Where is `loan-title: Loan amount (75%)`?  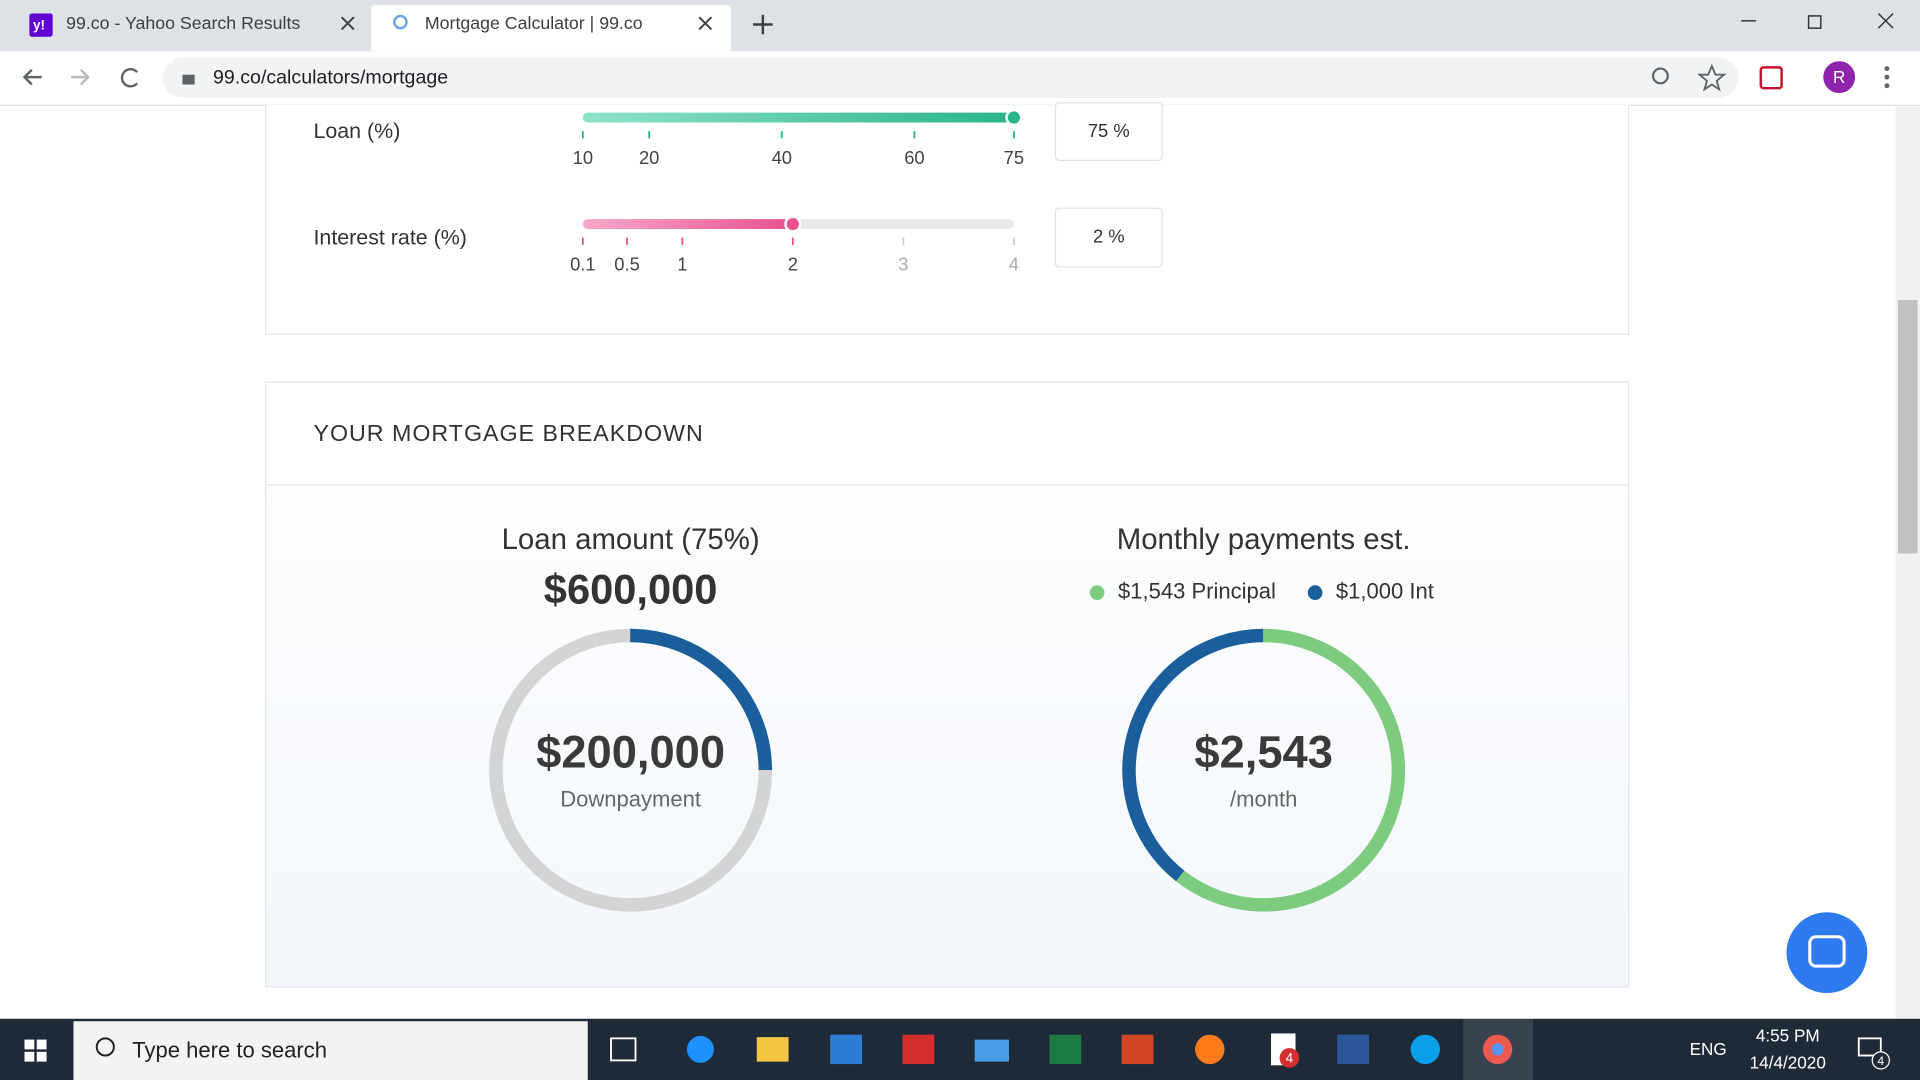 loan-title: Loan amount (75%) is located at coordinates (631, 539).